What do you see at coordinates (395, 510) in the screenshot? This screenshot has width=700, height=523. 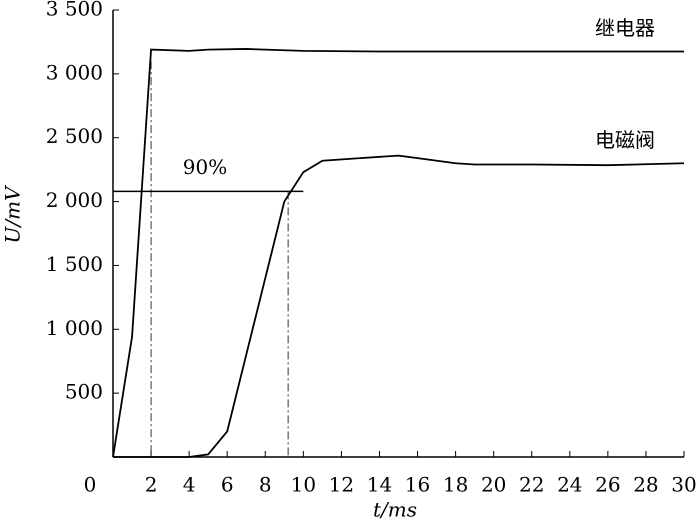 I see `x-axis-title: t/ms` at bounding box center [395, 510].